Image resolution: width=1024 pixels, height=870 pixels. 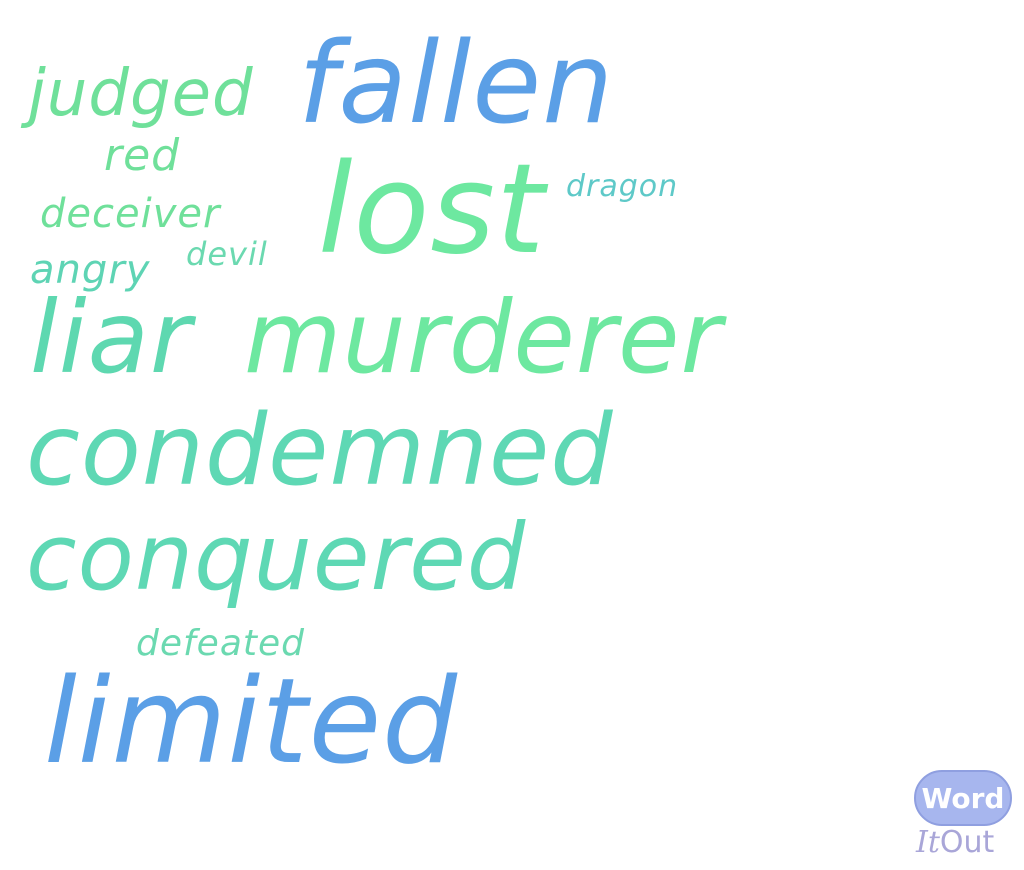 I want to click on logo-out-text: Out, so click(x=967, y=842).